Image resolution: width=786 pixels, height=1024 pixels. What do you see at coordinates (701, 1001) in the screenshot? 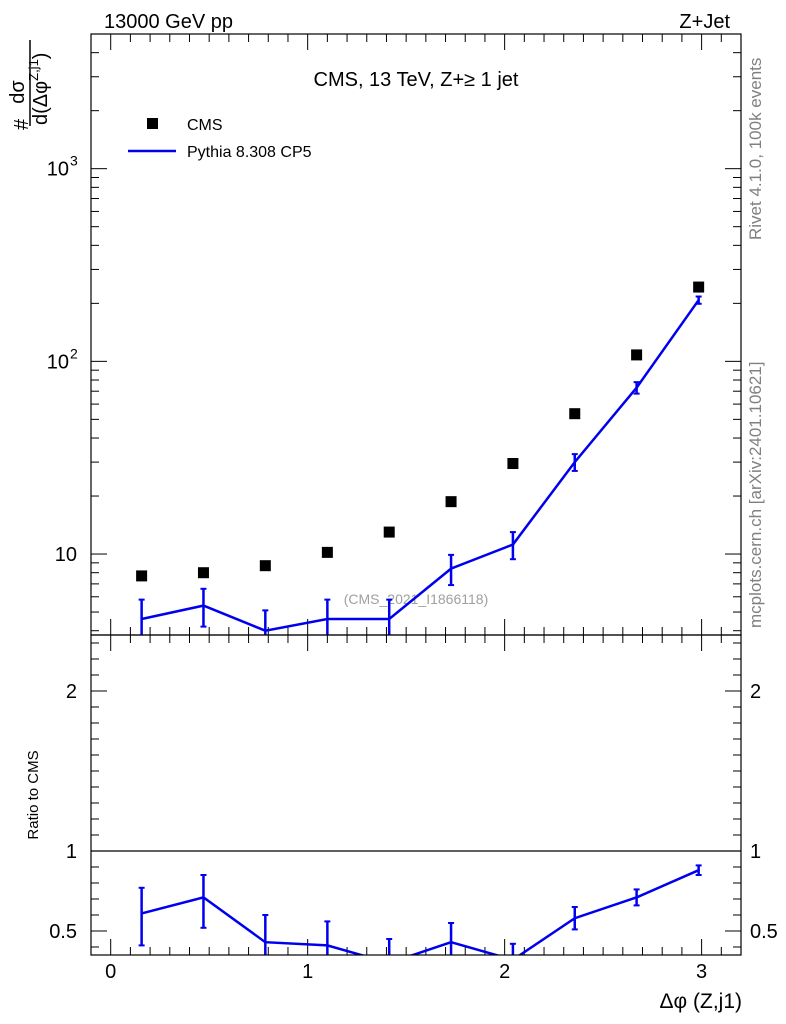
I see `x-axis-label: Δφ (Z,j1)` at bounding box center [701, 1001].